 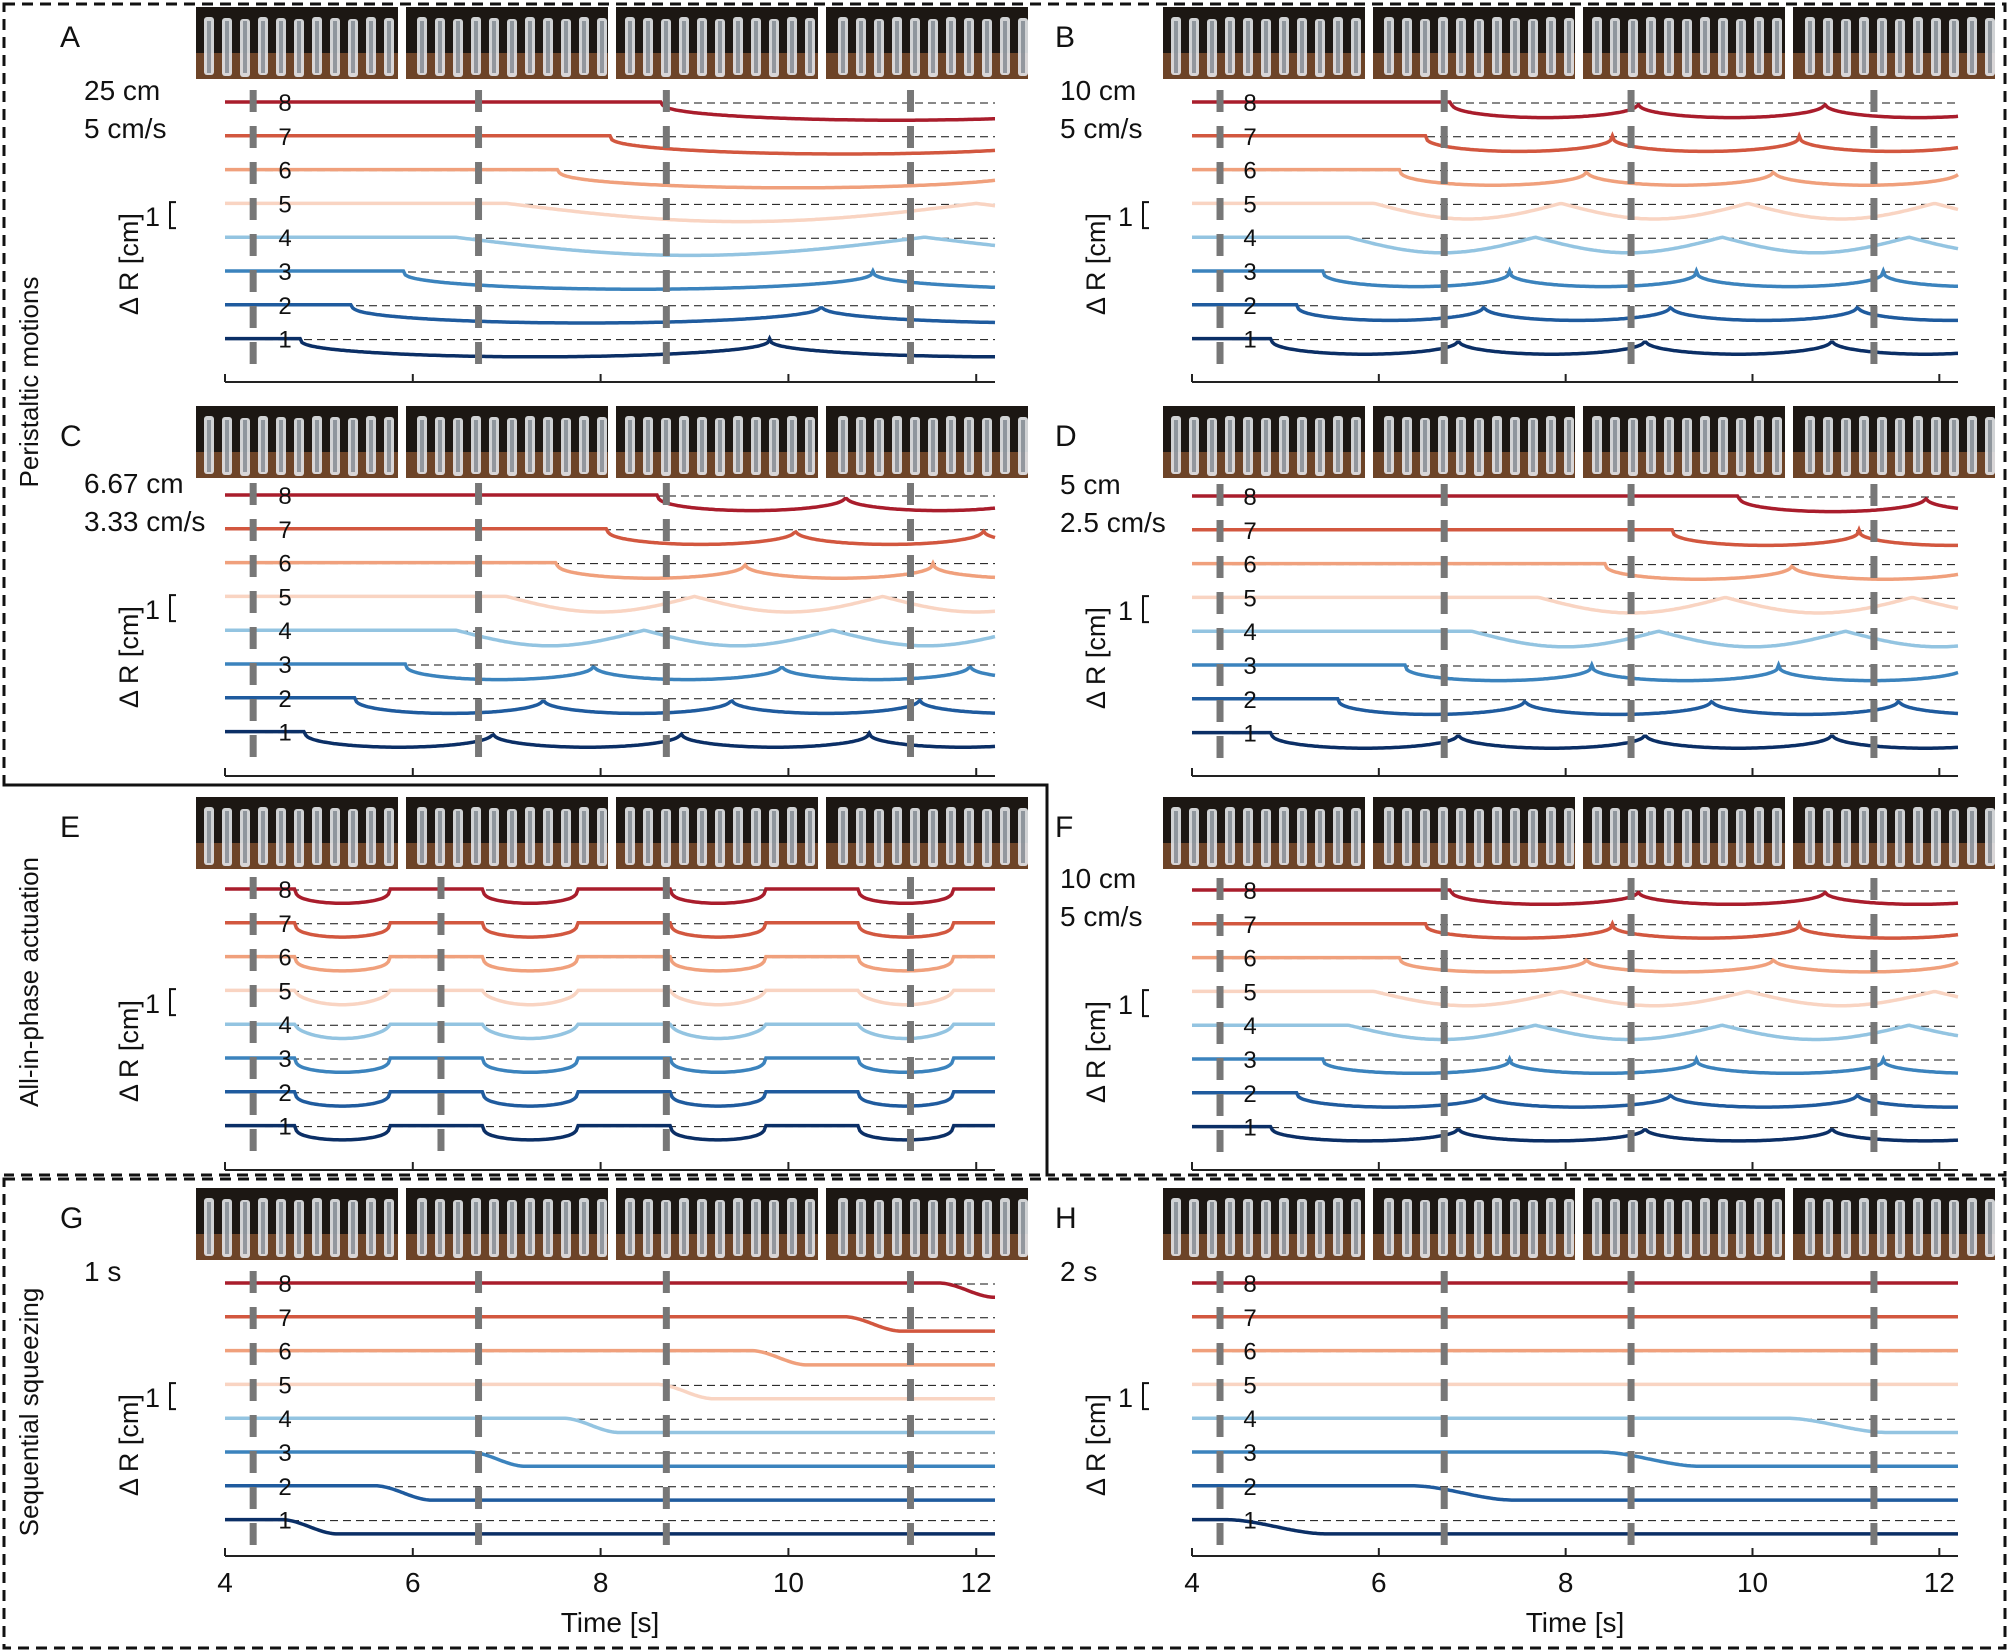 I want to click on y-axis-label: Δ R [cm], so click(x=1096, y=658).